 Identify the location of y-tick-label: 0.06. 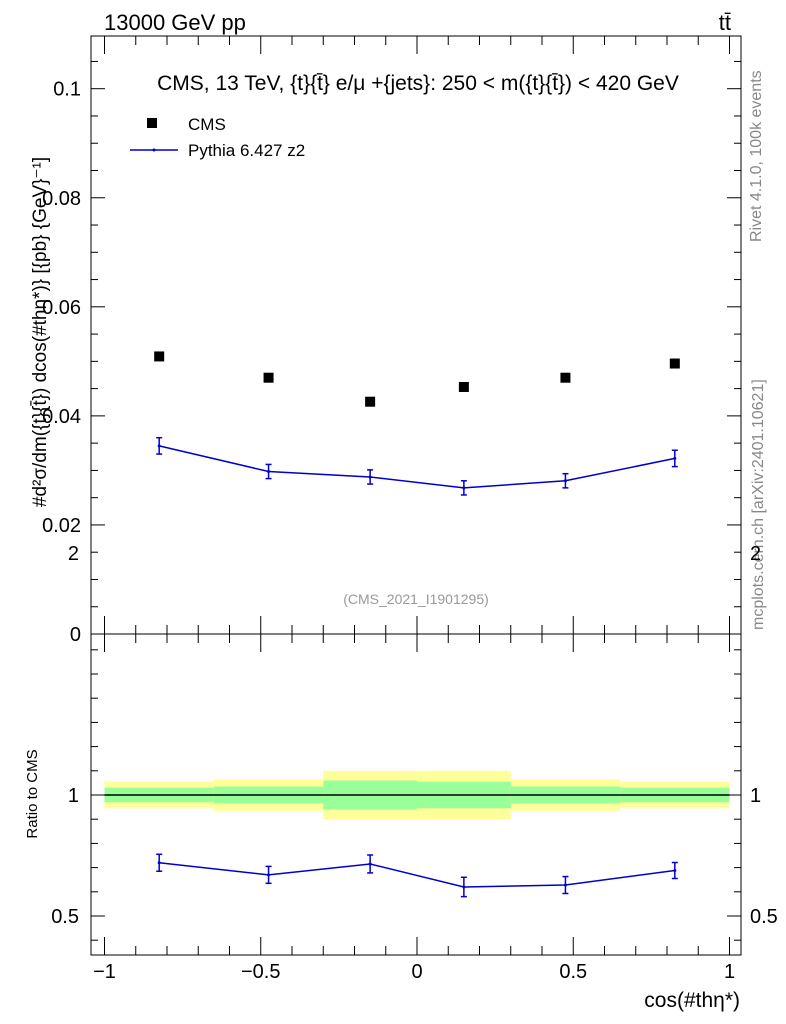
(61, 308).